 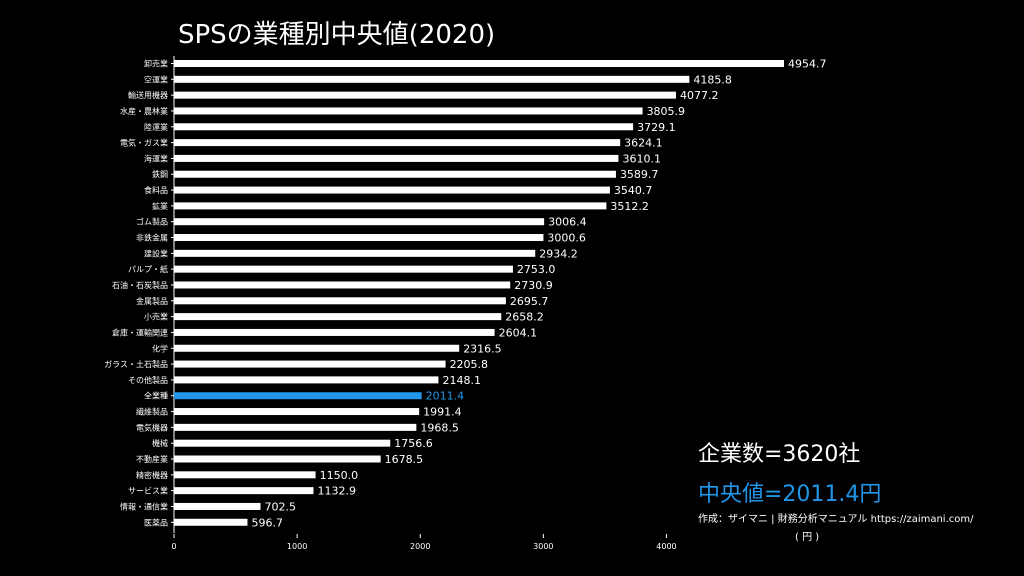 What do you see at coordinates (152, 459) in the screenshot?
I see `category-label: 不動産業` at bounding box center [152, 459].